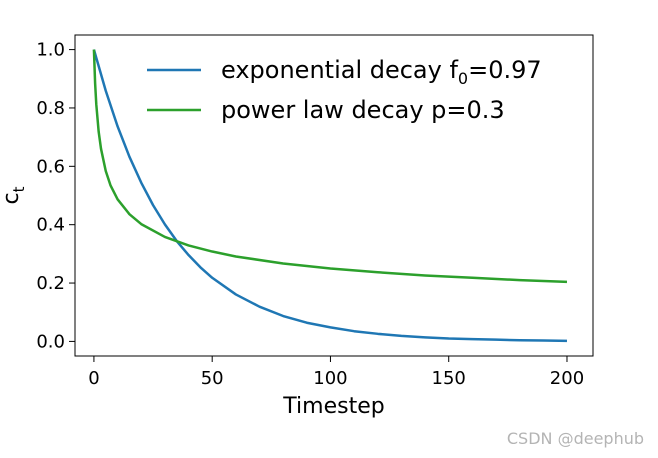 Image resolution: width=658 pixels, height=458 pixels. What do you see at coordinates (50, 341) in the screenshot?
I see `y-tick-label: 0.0` at bounding box center [50, 341].